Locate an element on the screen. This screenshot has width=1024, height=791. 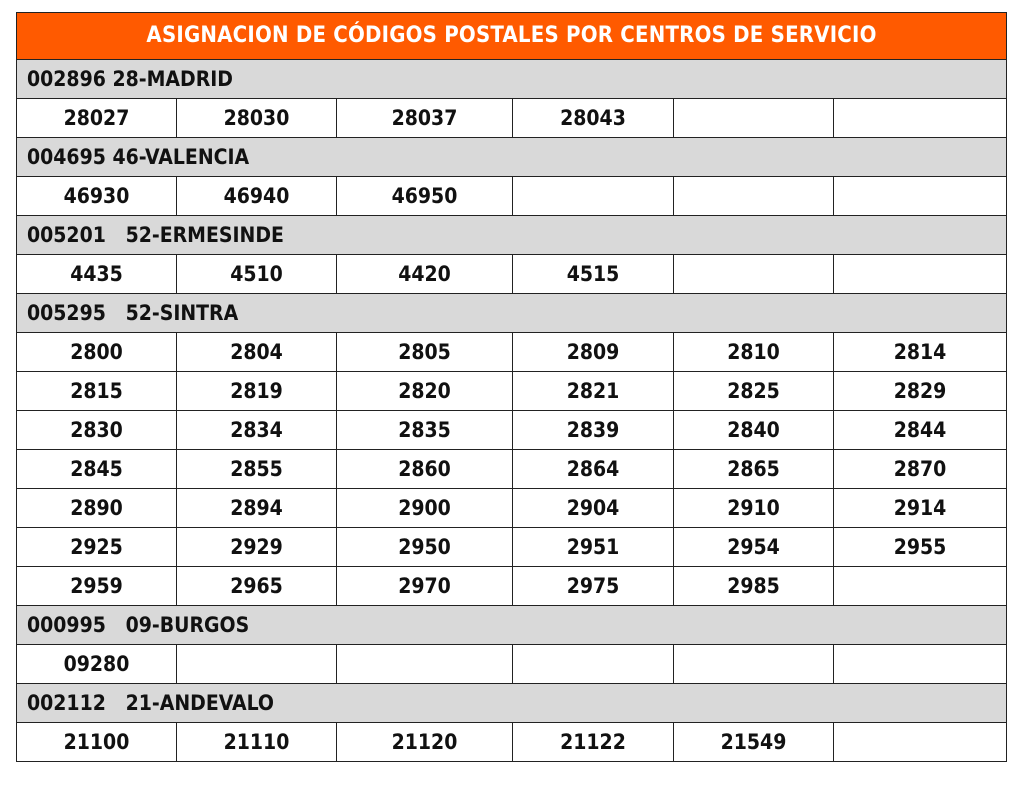
service-center-label: 002112 21-ANDEVALO is located at coordinates (511, 703).